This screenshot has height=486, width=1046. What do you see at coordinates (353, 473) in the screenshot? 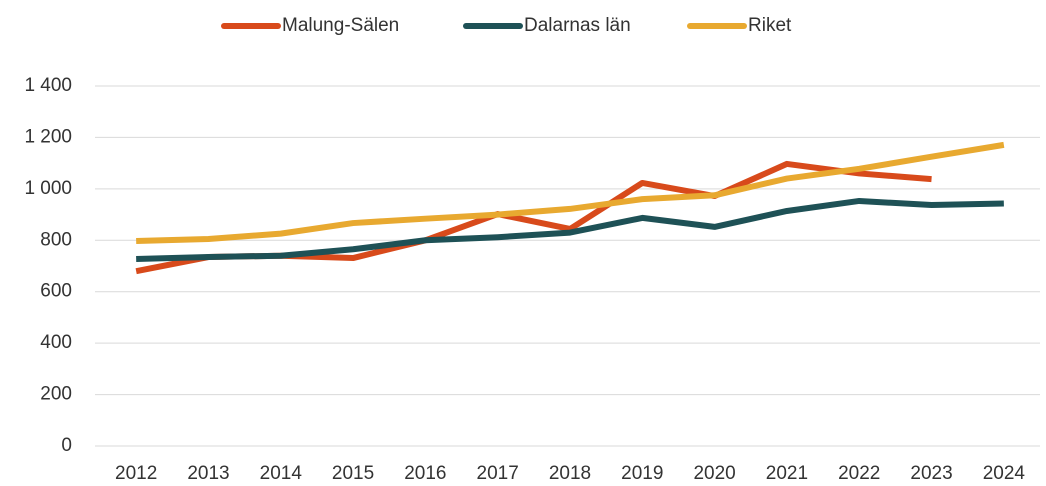
I see `x-tick-label: 2015` at bounding box center [353, 473].